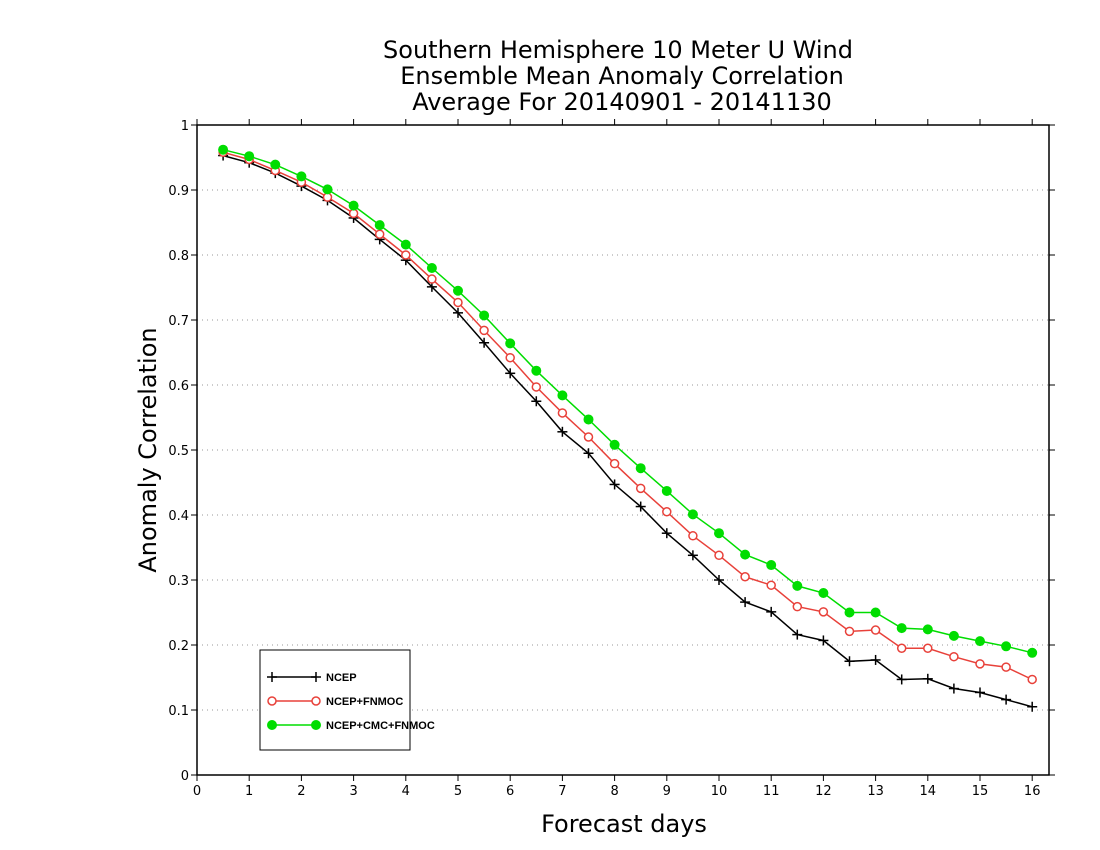 This screenshot has width=1100, height=850. Describe the element at coordinates (667, 791) in the screenshot. I see `x-tick-label: 9` at that location.